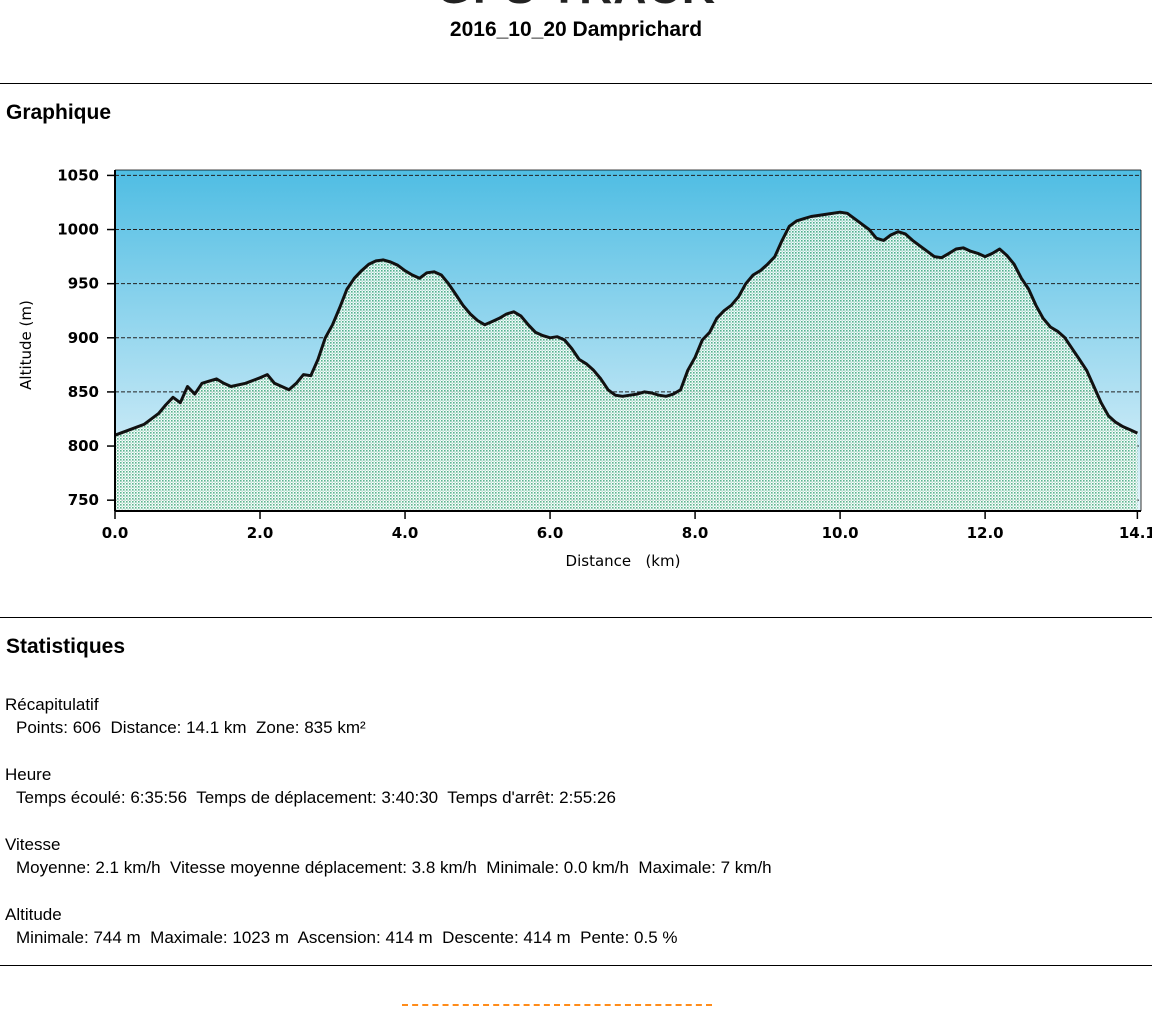 This screenshot has width=1152, height=1016. What do you see at coordinates (705, 867) in the screenshot?
I see `stat-value: Maximale: 7 km/h` at bounding box center [705, 867].